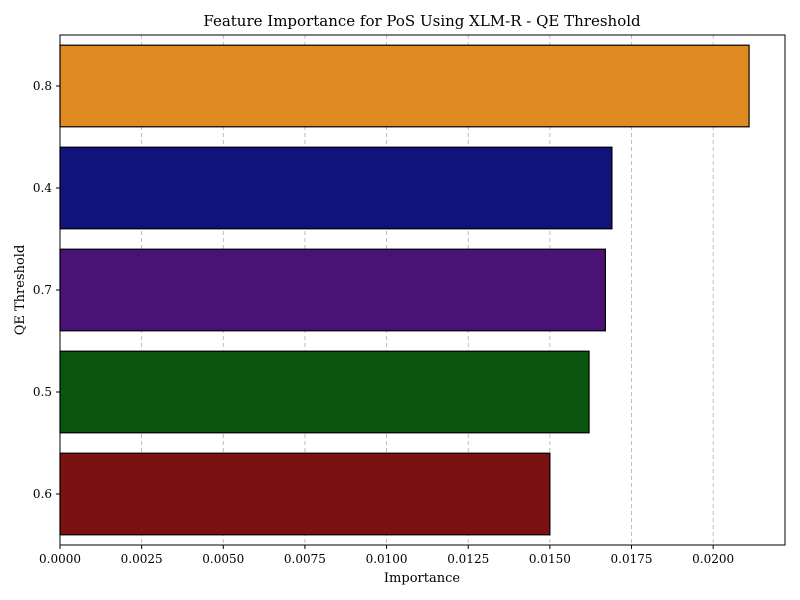 The width and height of the screenshot is (800, 600). I want to click on x-tick-label: 0.0200, so click(713, 559).